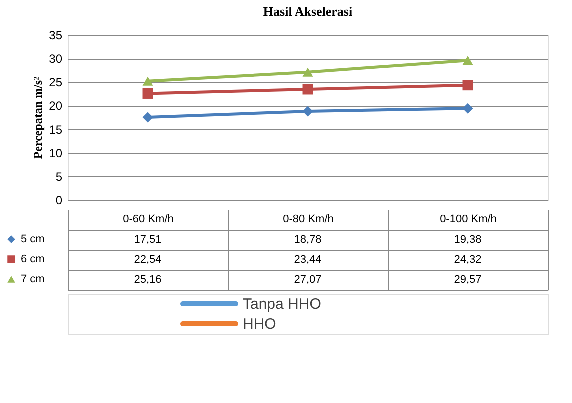 This screenshot has height=403, width=572. What do you see at coordinates (38, 118) in the screenshot?
I see `y-axis-title: Percepatan m/s²` at bounding box center [38, 118].